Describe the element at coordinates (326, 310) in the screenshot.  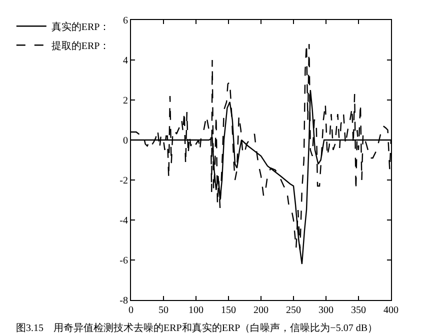
I see `x-tick-label: 300` at that location.